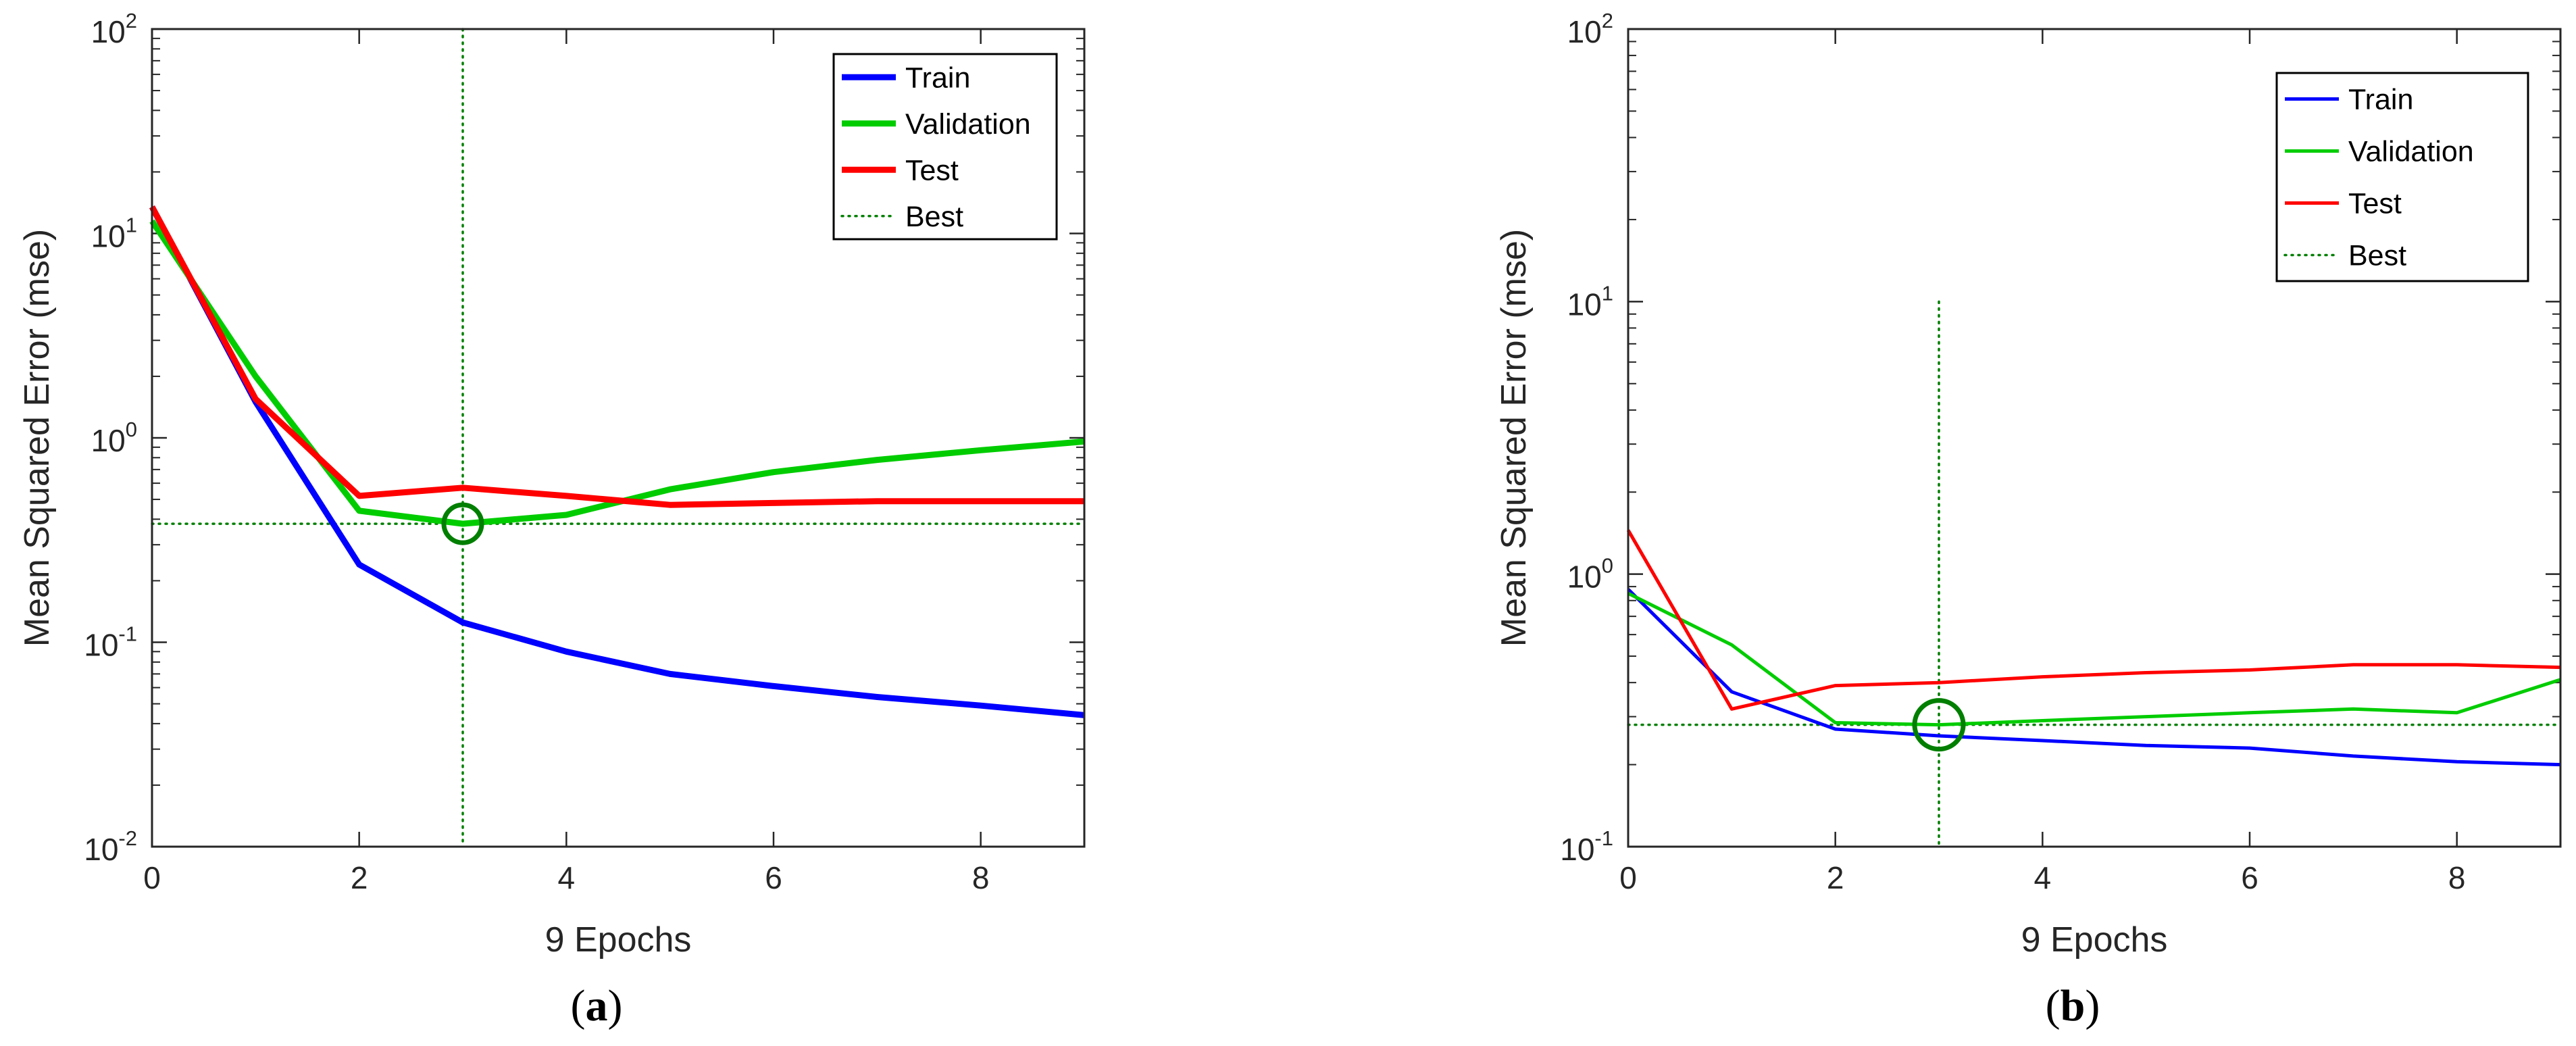  What do you see at coordinates (2073, 1005) in the screenshot?
I see `panel-label: (b)` at bounding box center [2073, 1005].